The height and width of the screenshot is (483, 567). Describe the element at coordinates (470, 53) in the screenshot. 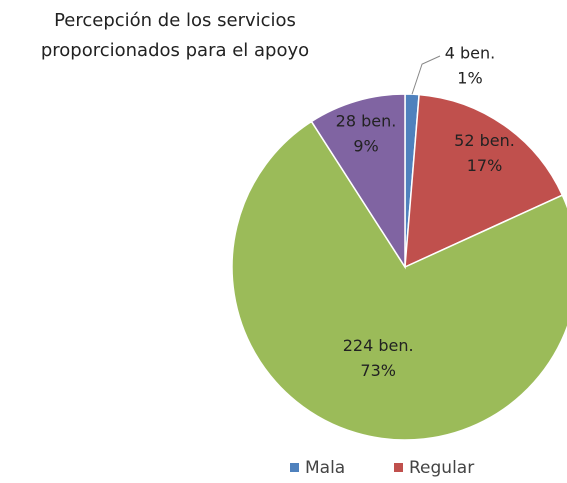

I see `data-label: 4 ben.` at that location.